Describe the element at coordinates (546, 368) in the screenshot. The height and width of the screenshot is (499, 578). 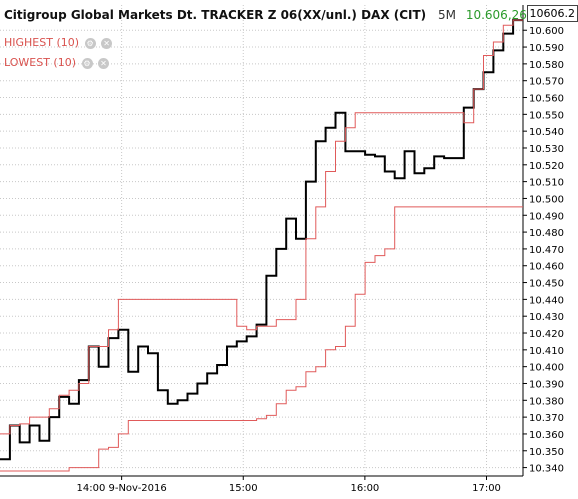
I see `y-tick-label: 10.400` at that location.